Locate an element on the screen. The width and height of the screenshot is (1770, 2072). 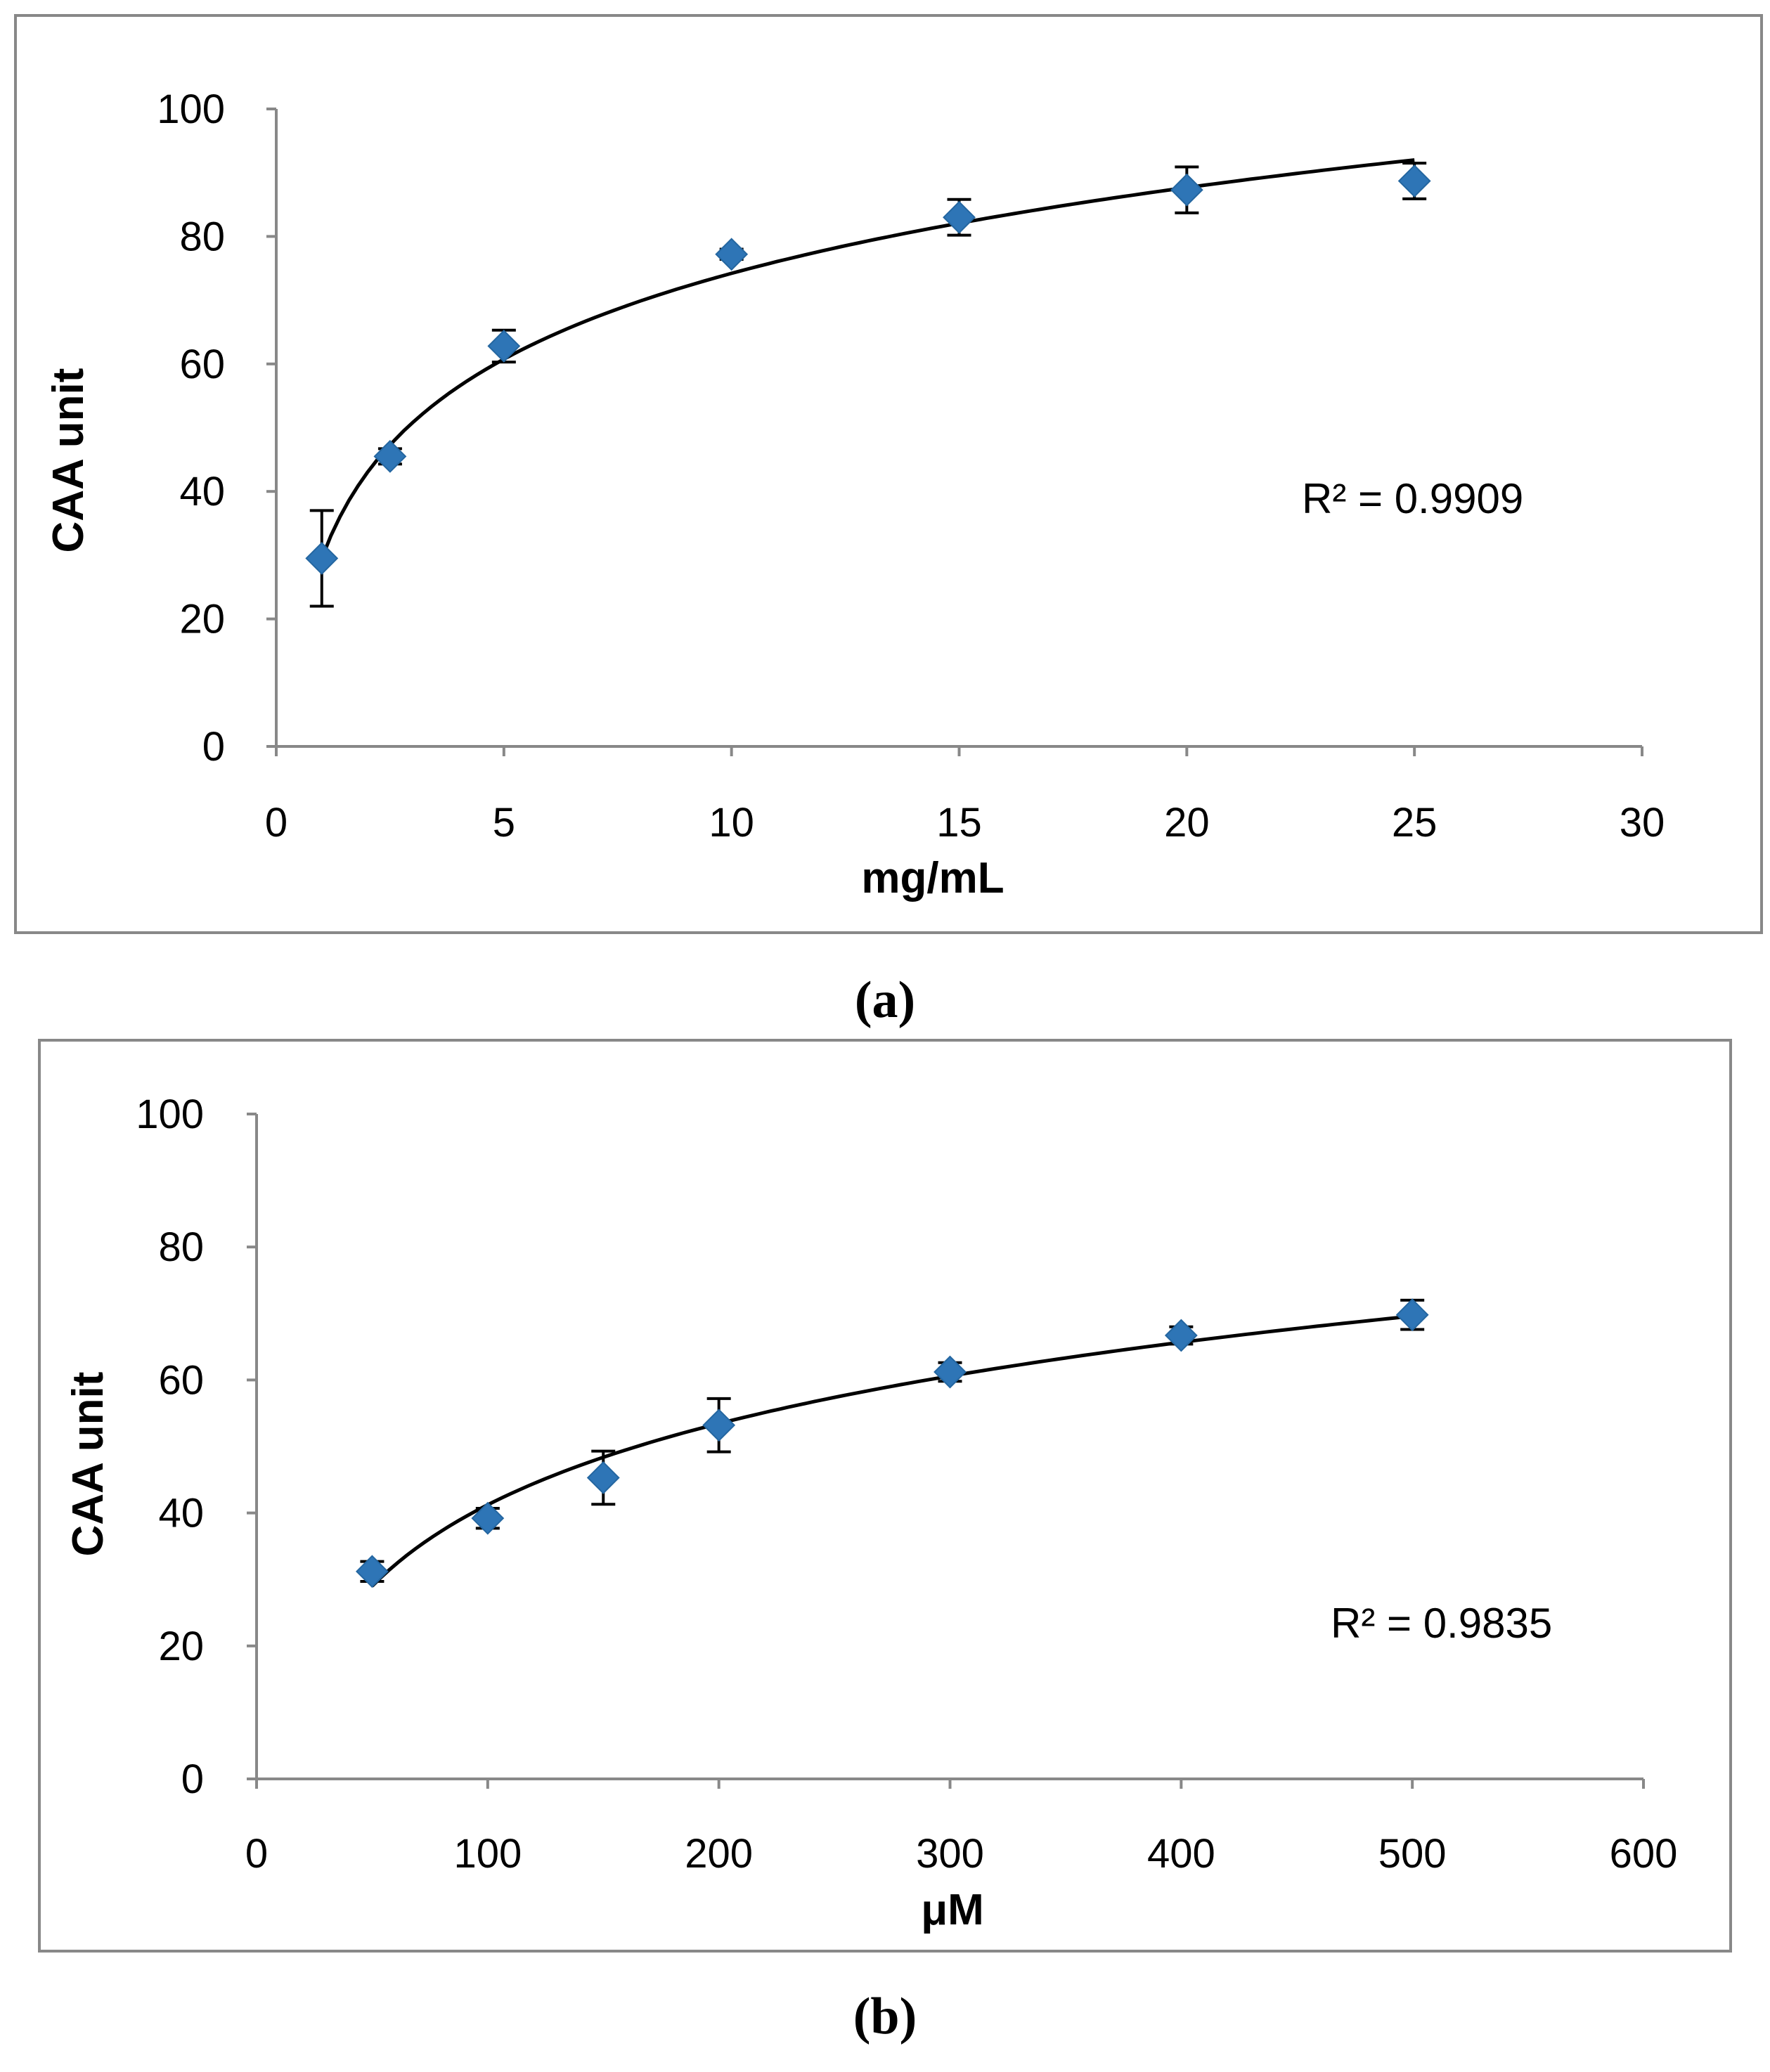
x-tick-label: 300 is located at coordinates (950, 1854).